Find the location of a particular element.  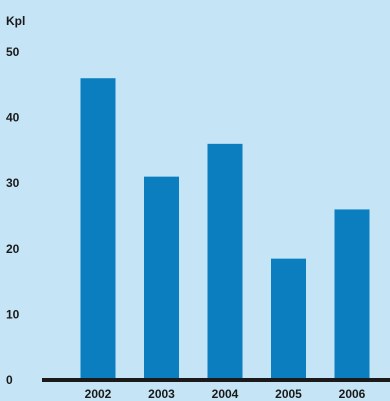

x-tick-labels: 2002 2003 2004 2005 2006 is located at coordinates (225, 394).